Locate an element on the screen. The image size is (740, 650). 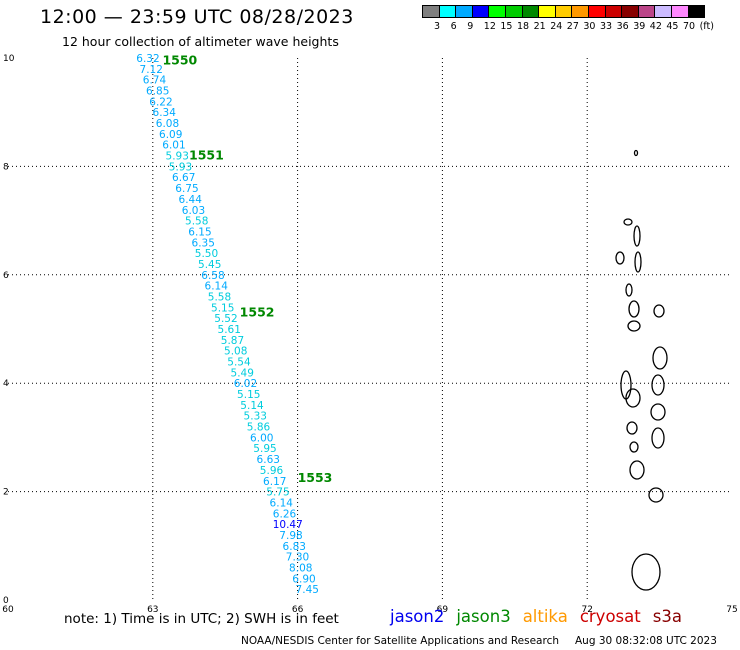
x-tick-label: 66 is located at coordinates (298, 610).